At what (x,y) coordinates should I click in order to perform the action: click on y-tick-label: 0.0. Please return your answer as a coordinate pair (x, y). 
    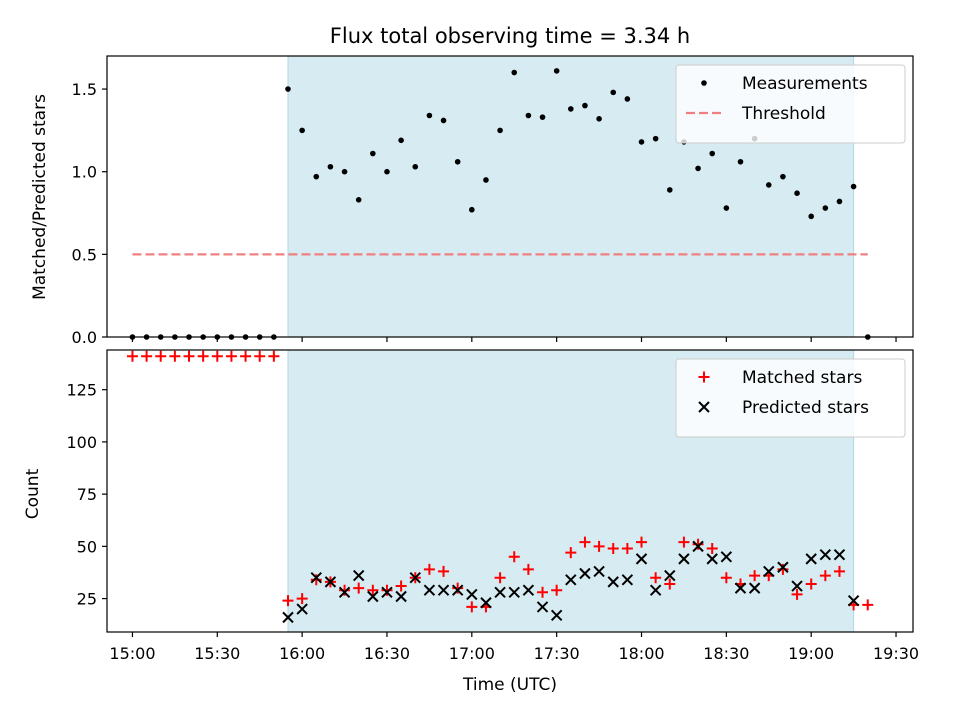
    Looking at the image, I should click on (84, 337).